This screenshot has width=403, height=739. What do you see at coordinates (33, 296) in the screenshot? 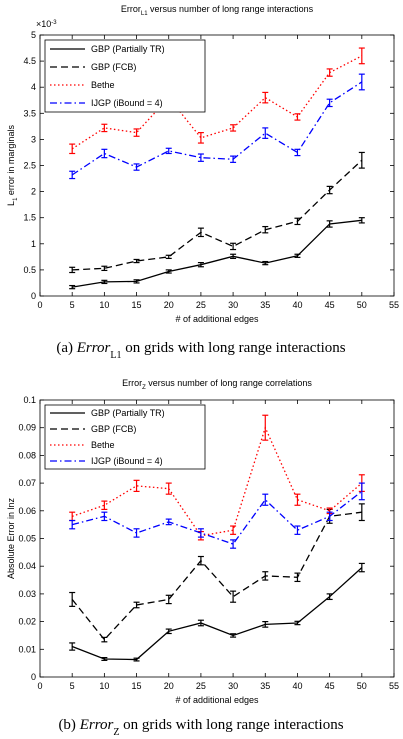
I see `y-tick-label: 0` at bounding box center [33, 296].